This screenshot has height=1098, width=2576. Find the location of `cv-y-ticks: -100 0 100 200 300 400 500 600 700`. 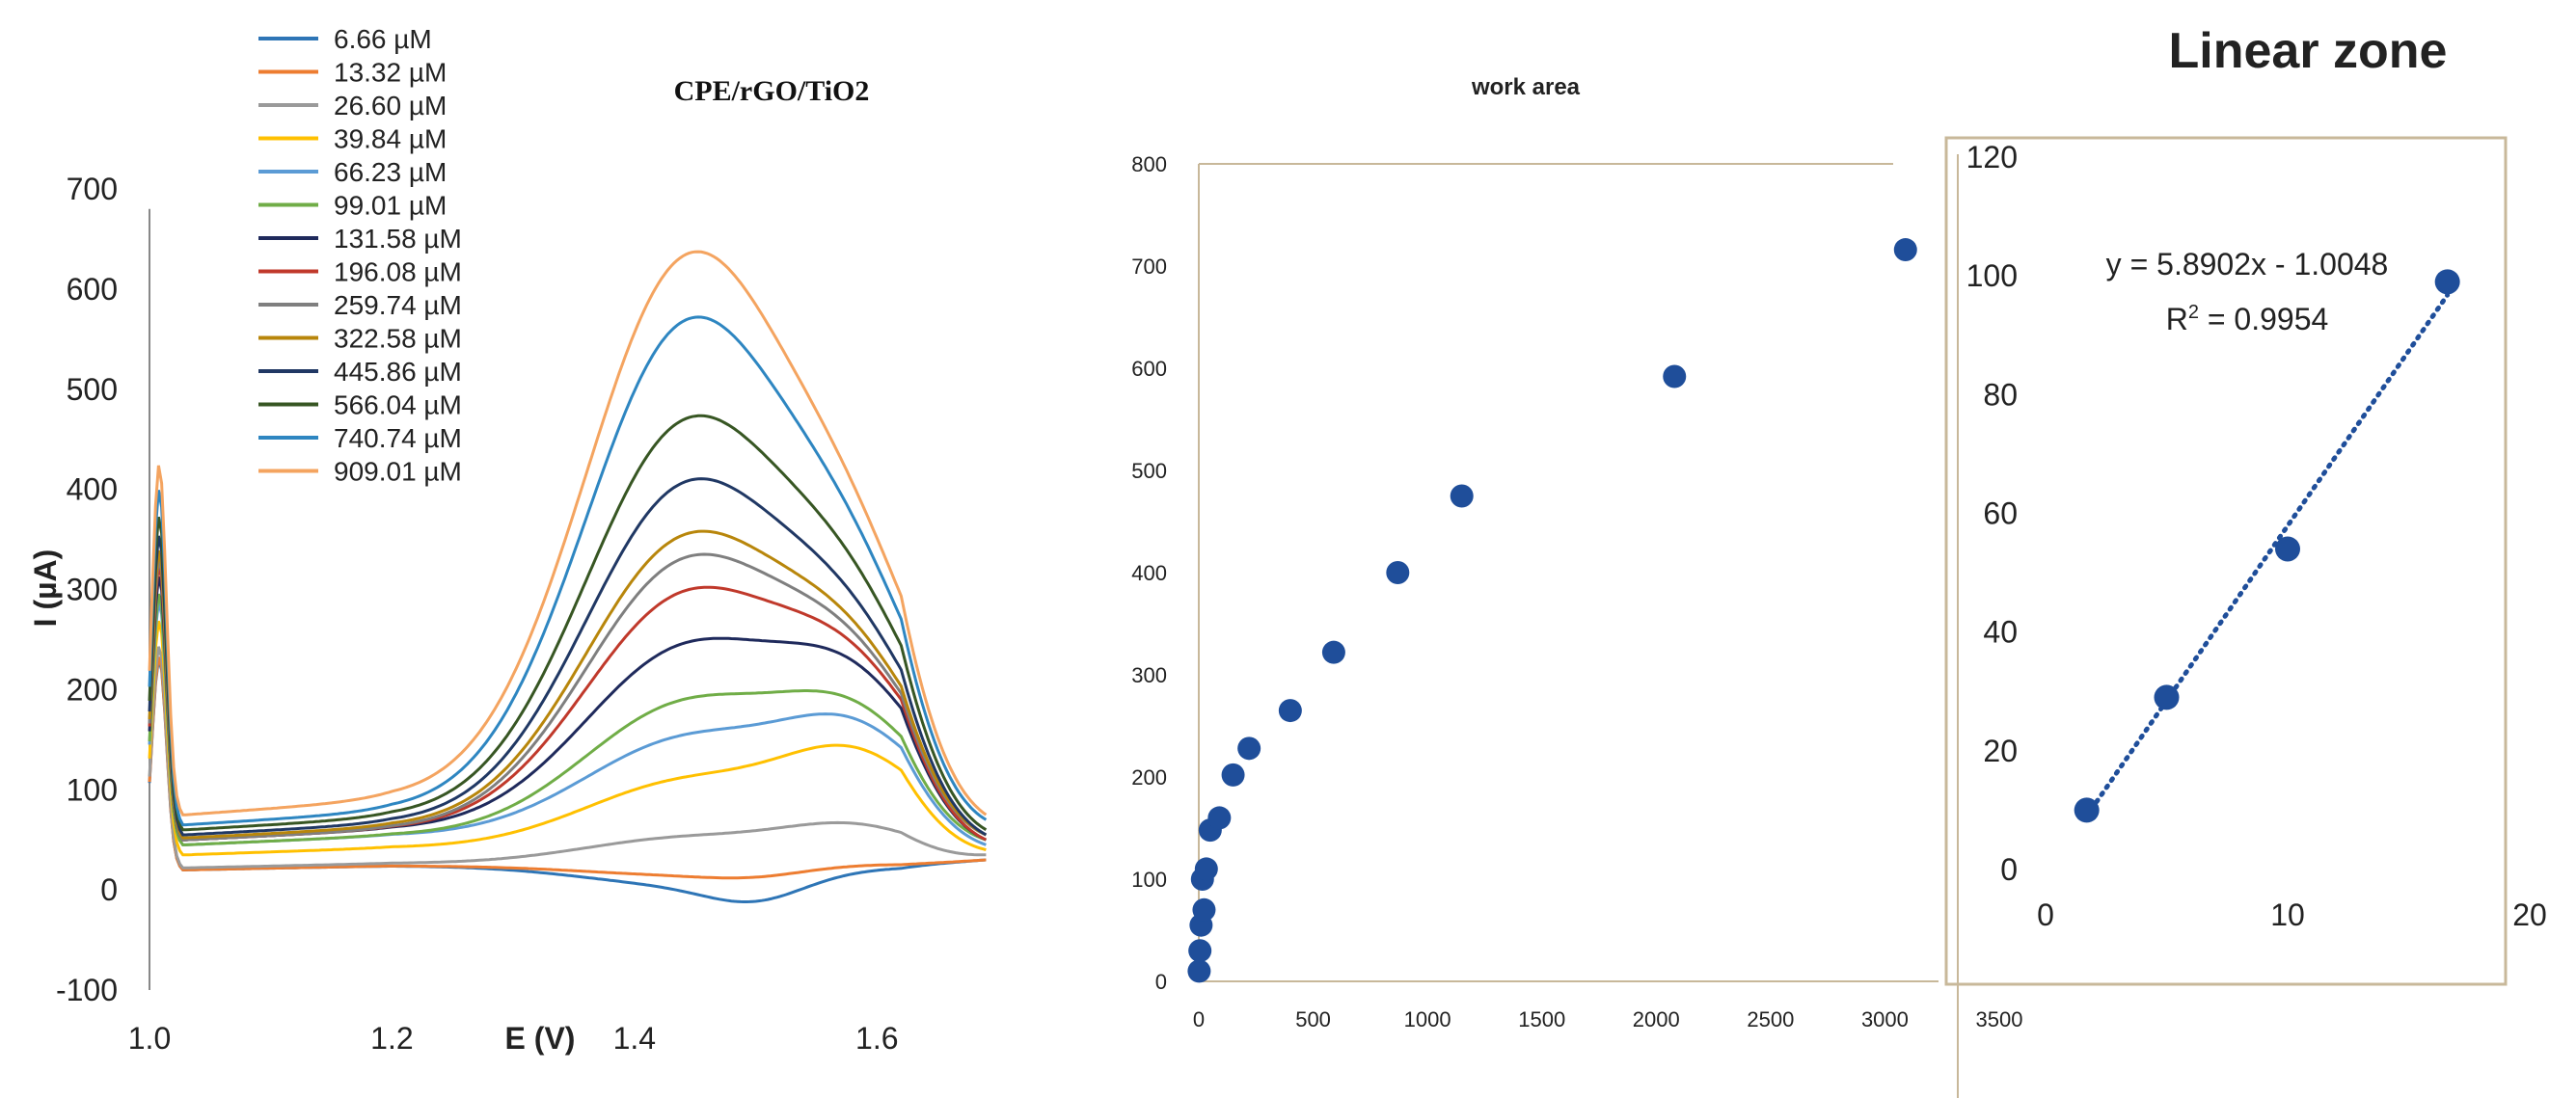

cv-y-ticks: -100 0 100 200 300 400 500 600 700 is located at coordinates (87, 590).